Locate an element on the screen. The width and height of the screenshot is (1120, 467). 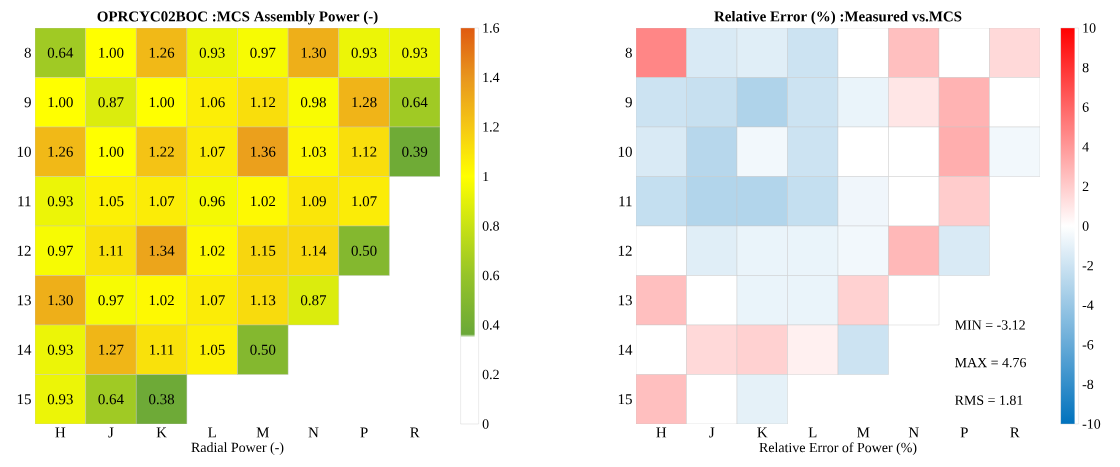
x-axis-title: Radial Power (-) is located at coordinates (237, 448).